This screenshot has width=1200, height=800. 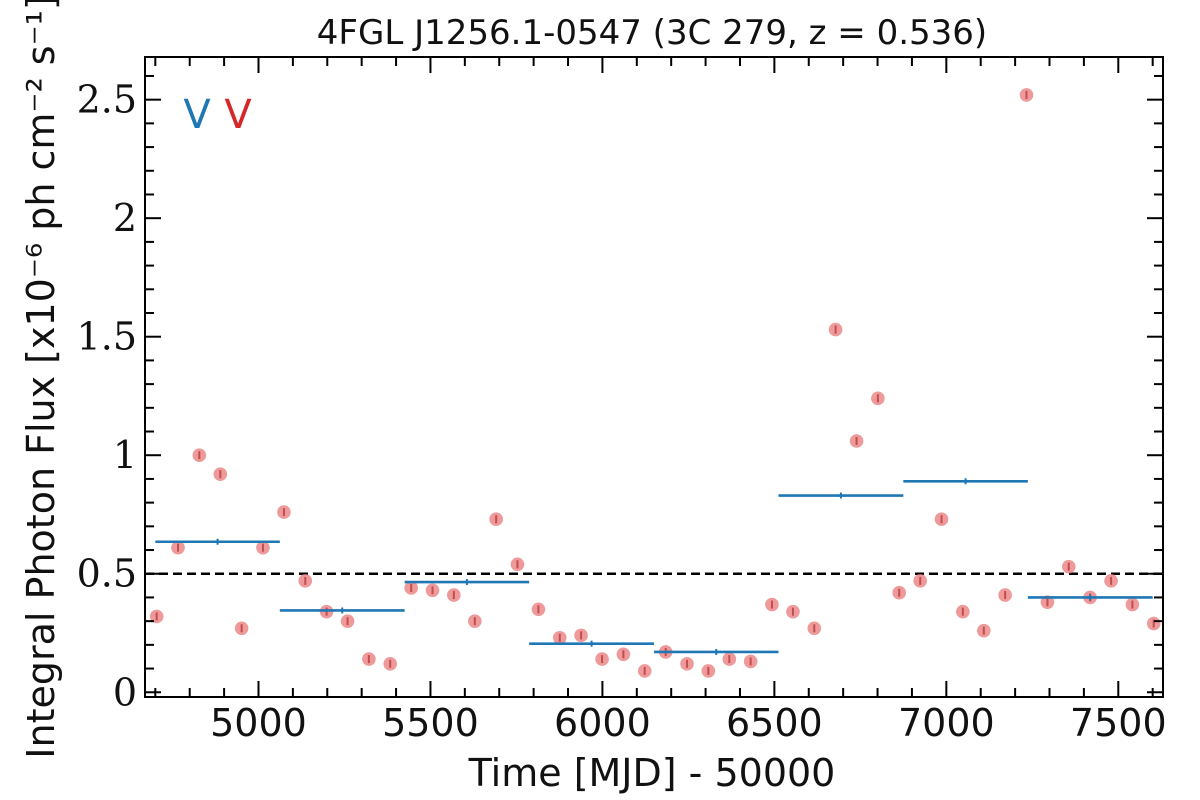 What do you see at coordinates (125, 218) in the screenshot?
I see `y-tick-label: 2` at bounding box center [125, 218].